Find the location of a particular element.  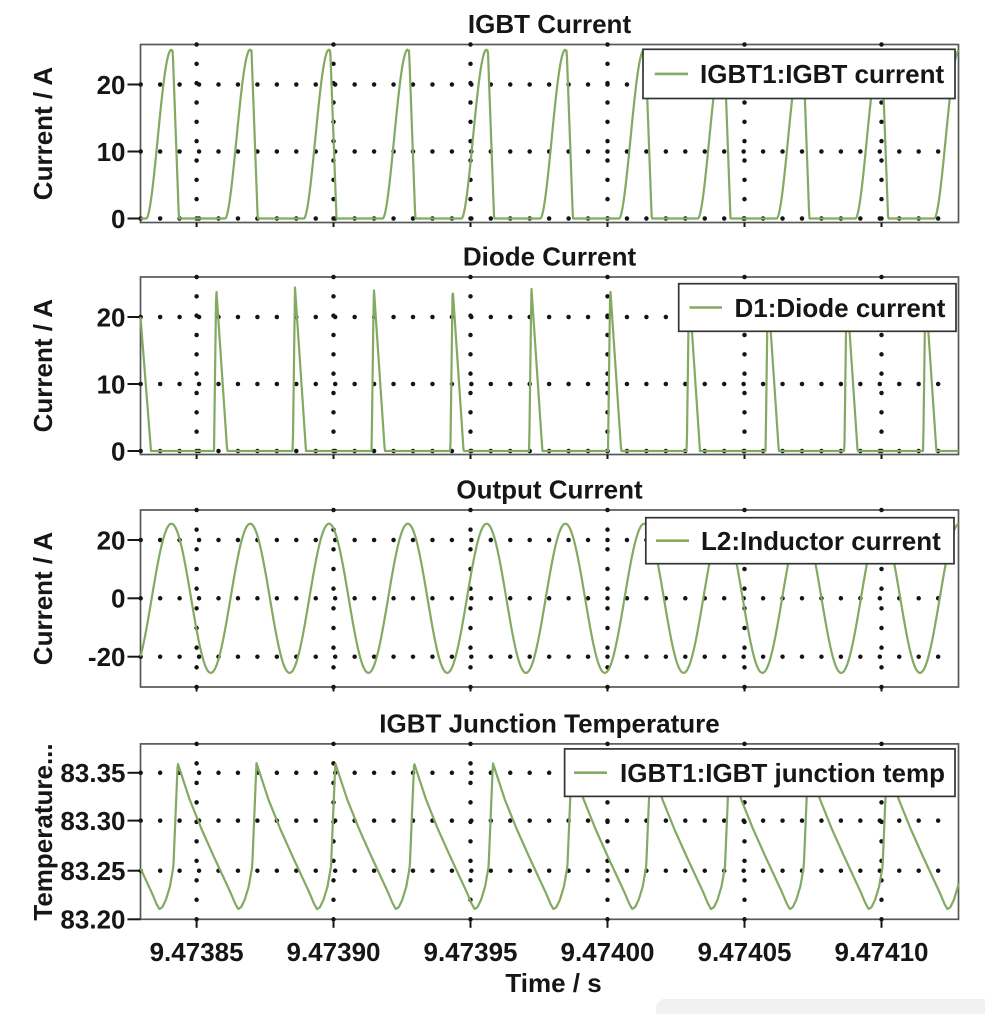

svg-text: D1:Diode current is located at coordinates (840, 308).